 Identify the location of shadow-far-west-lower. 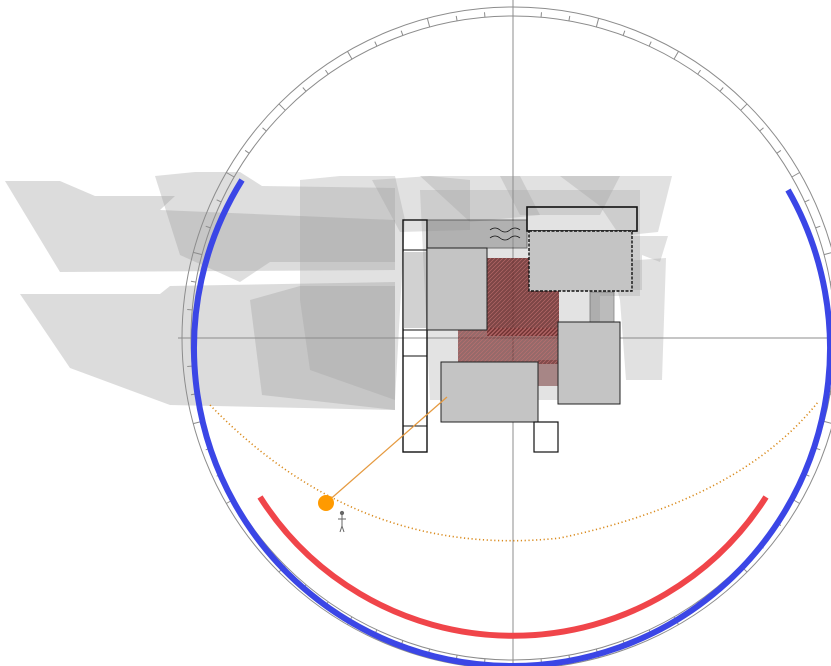
(207, 346).